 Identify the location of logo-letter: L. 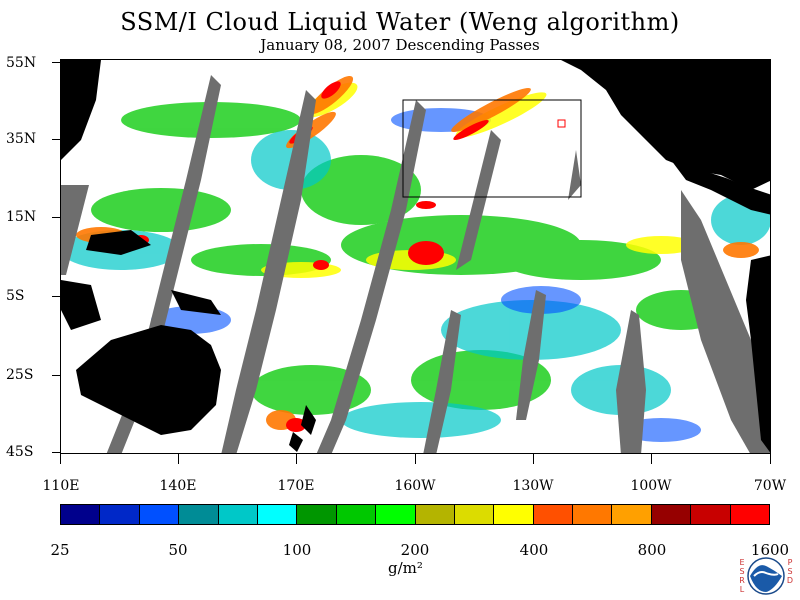
(742, 589).